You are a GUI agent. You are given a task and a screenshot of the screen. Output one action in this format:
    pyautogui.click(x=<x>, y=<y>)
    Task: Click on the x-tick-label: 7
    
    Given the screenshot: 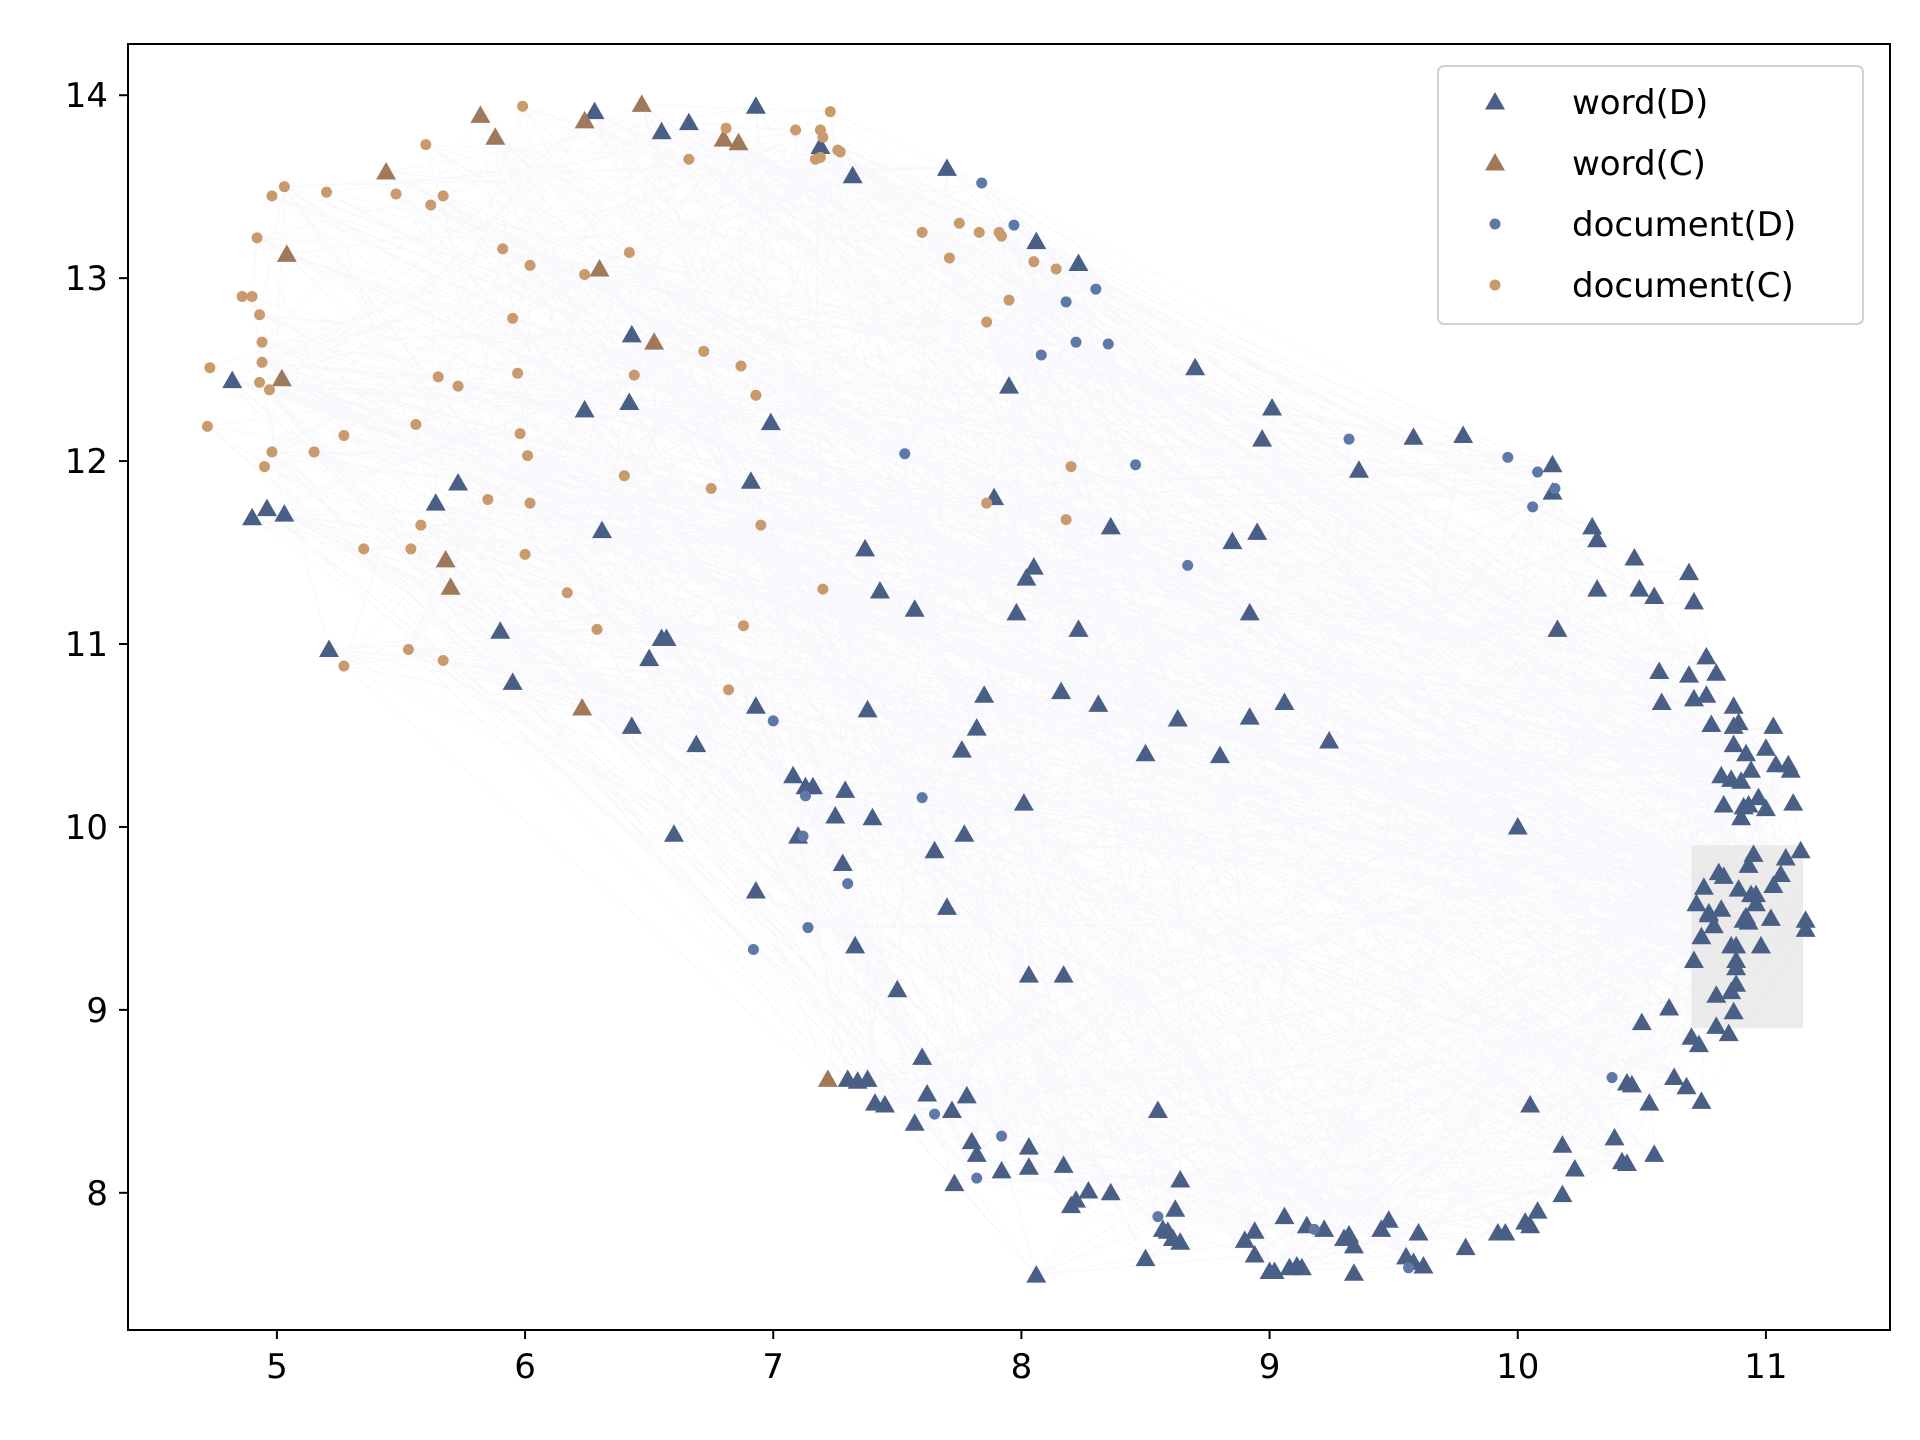 What is the action you would take?
    pyautogui.click(x=773, y=1367)
    